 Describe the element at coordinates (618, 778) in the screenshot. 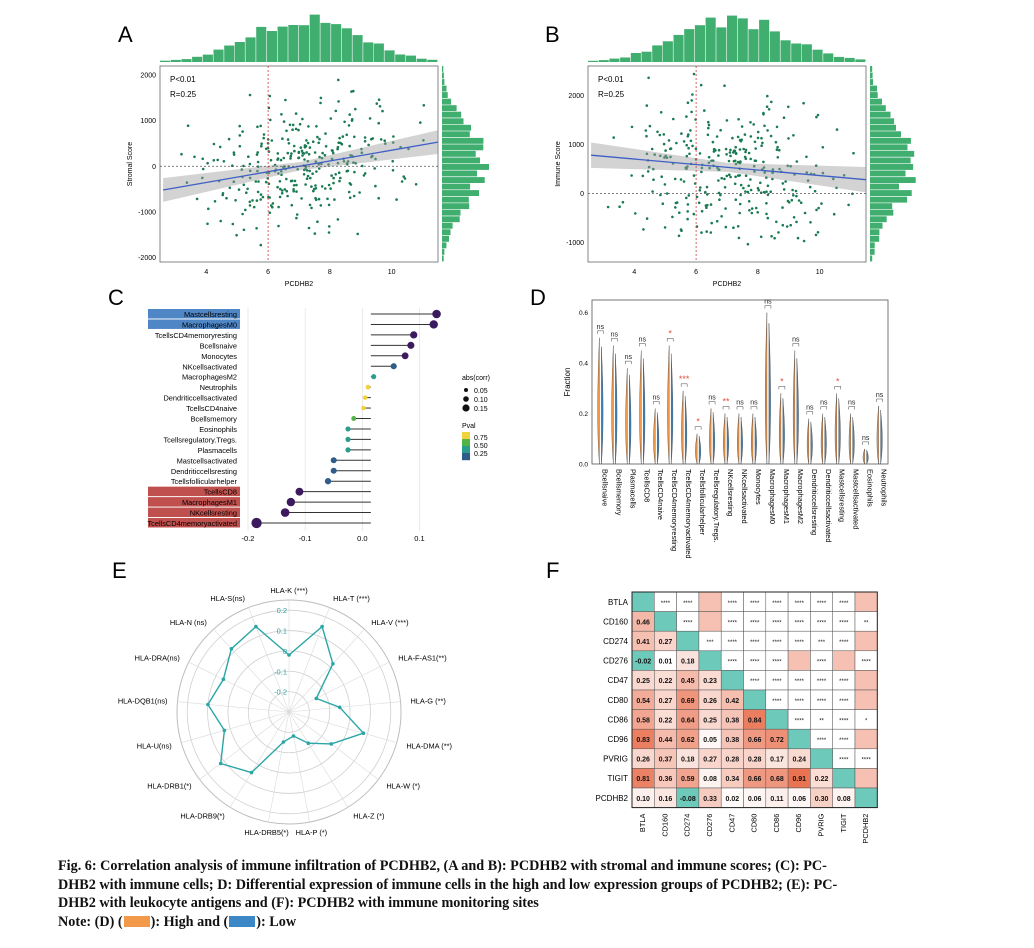

I see `row-label: TIGIT` at that location.